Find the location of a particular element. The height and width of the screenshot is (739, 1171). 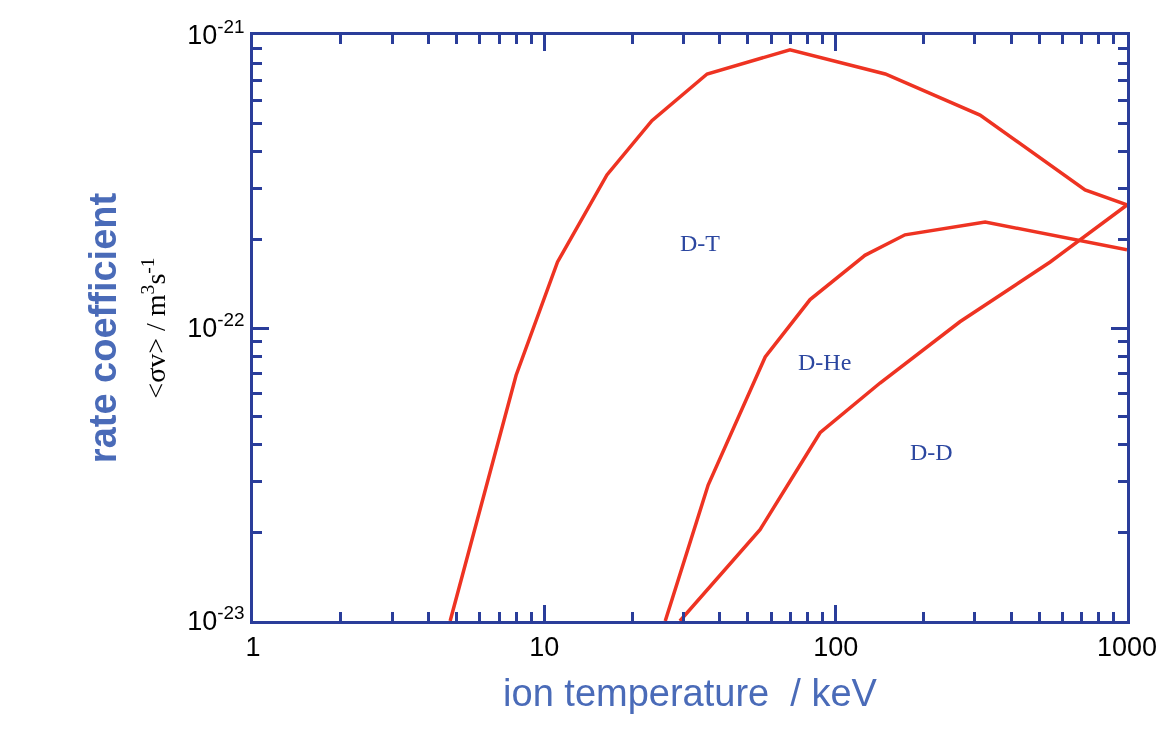

x-tick-label: 10 is located at coordinates (544, 647).